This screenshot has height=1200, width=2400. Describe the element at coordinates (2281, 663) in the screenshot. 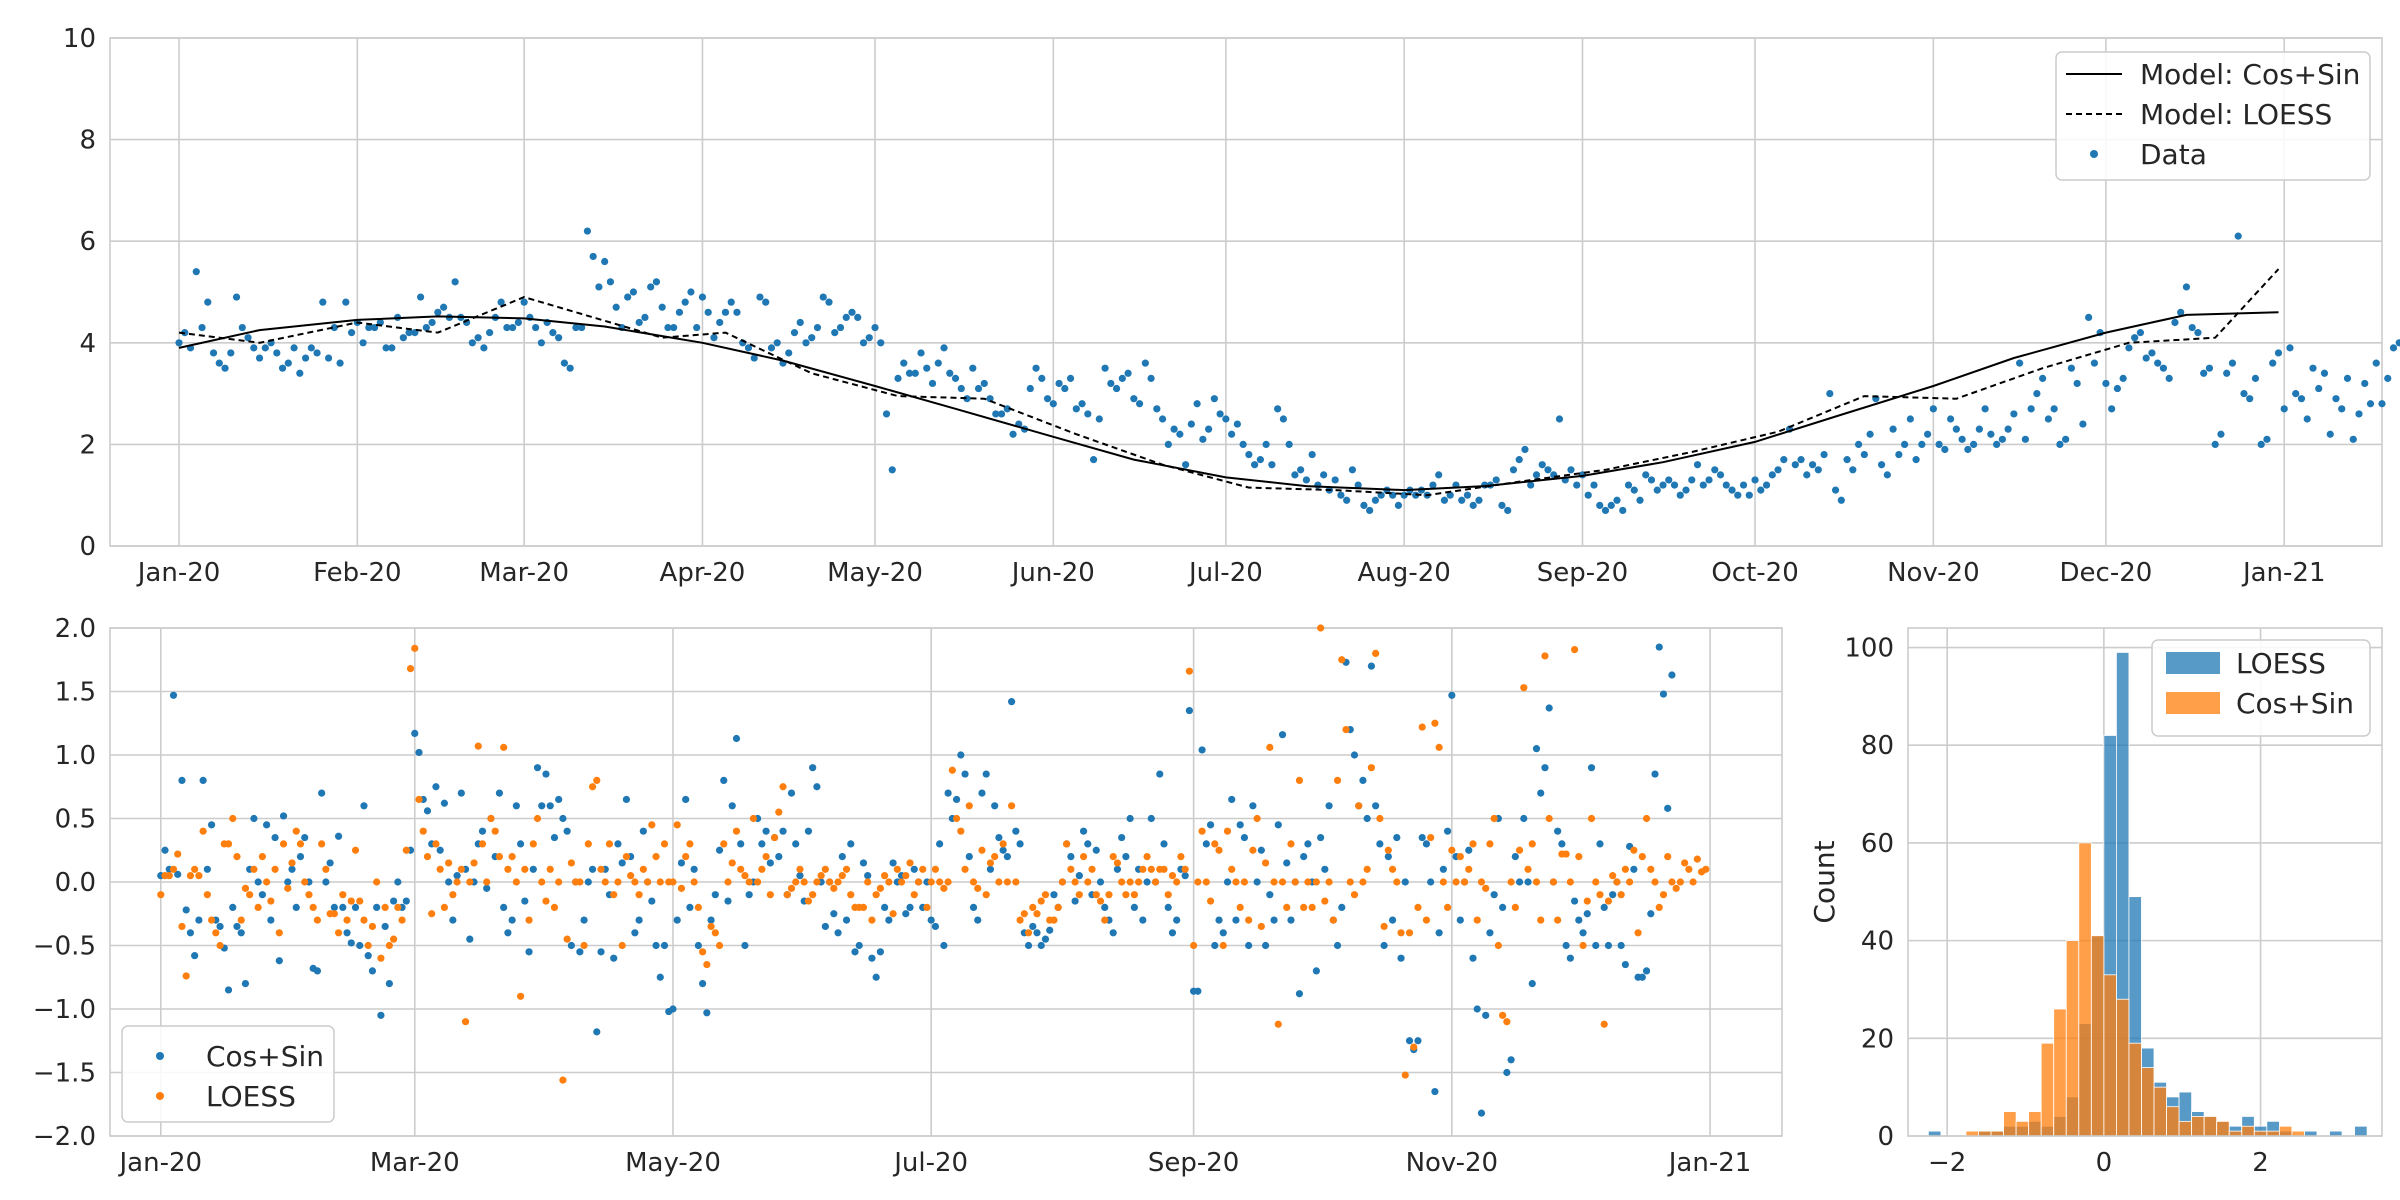

I see `legend-label: LOESS` at that location.